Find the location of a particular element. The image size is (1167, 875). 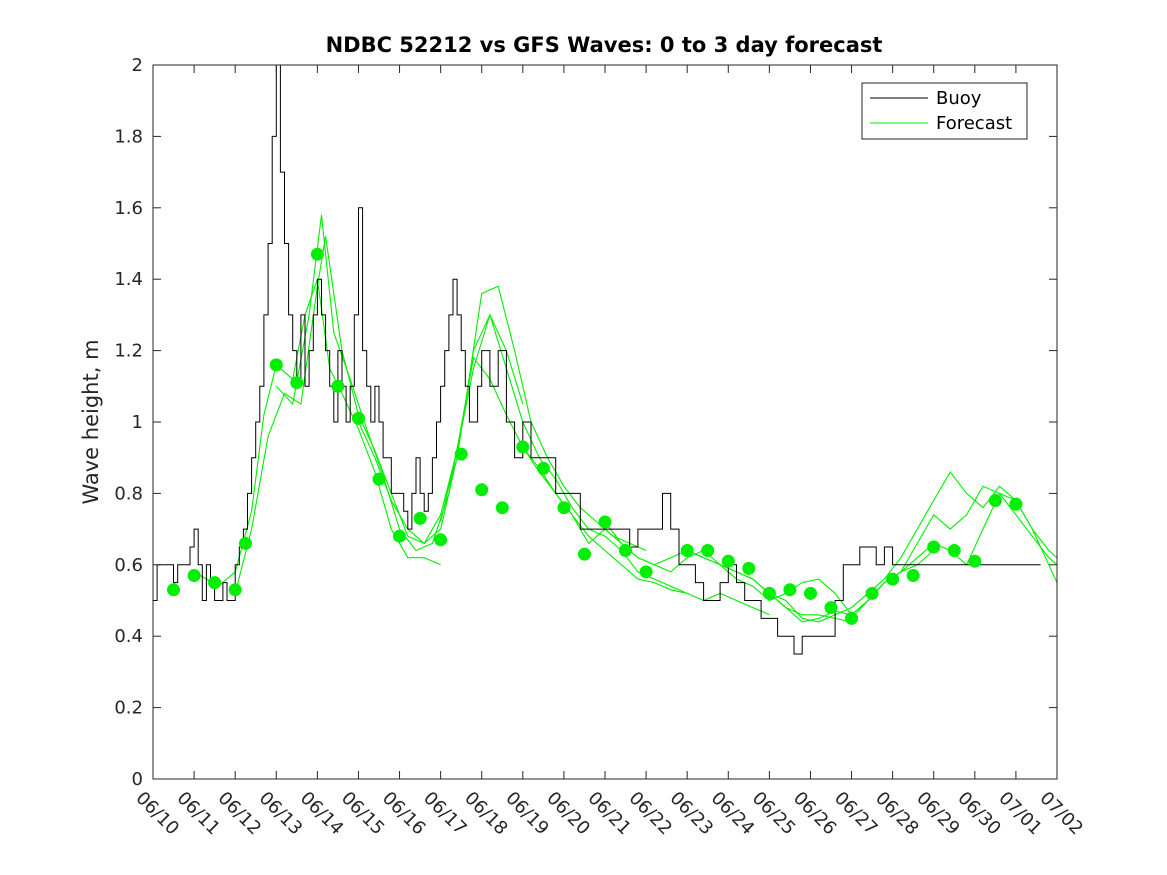

y-tick-label: 1.6 is located at coordinates (128, 208).